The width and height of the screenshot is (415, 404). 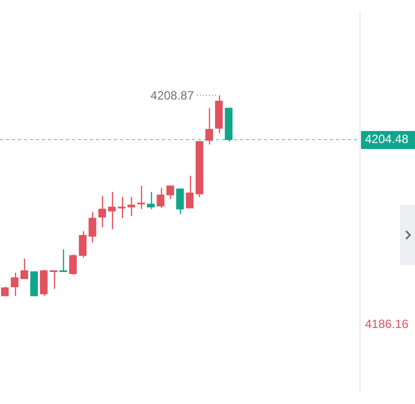 I want to click on y-tick-label: 4186.16, so click(x=387, y=323).